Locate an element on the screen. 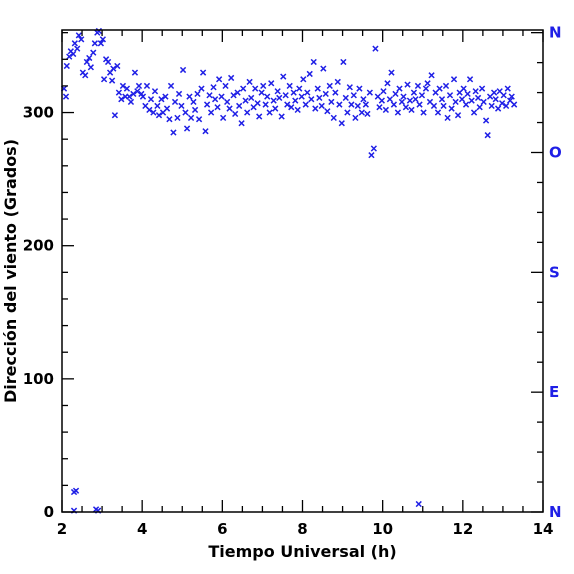 This screenshot has height=574, width=574. x-tick-label: 2 is located at coordinates (62, 529).